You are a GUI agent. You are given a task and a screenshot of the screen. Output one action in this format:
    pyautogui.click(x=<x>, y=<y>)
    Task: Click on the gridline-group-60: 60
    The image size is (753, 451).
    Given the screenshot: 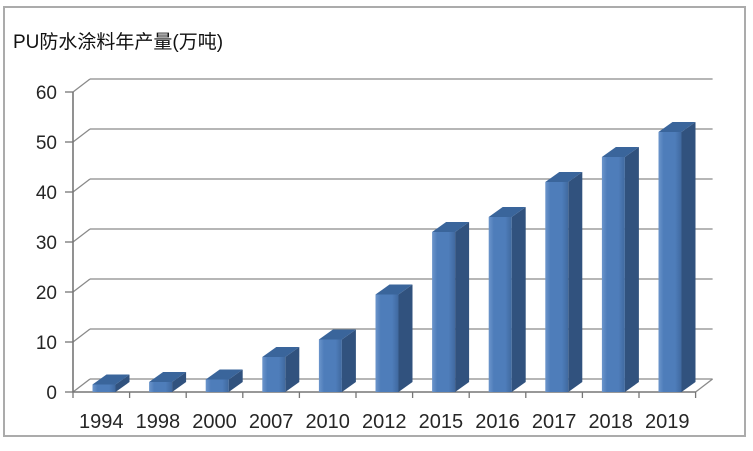 What is the action you would take?
    pyautogui.click(x=374, y=91)
    